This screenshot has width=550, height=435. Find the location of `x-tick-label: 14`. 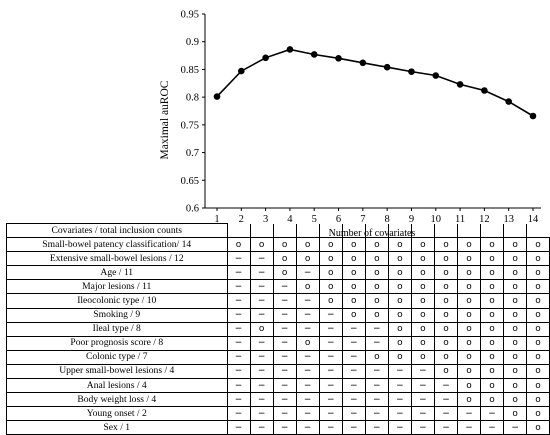

x-tick-label: 14 is located at coordinates (533, 219).